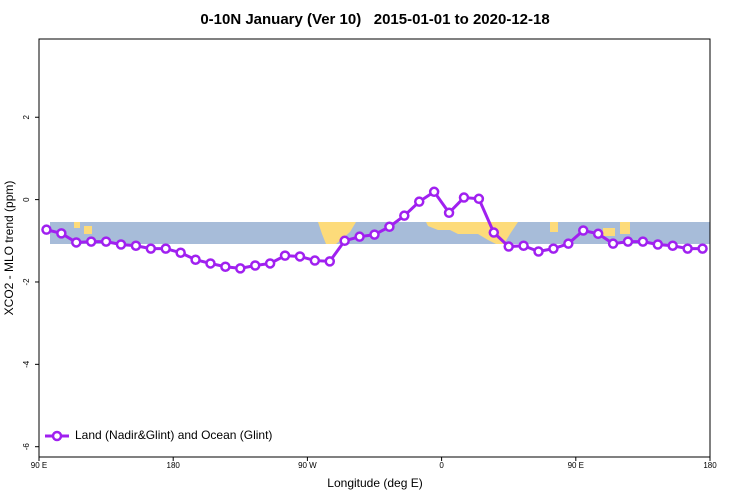 The width and height of the screenshot is (750, 500). I want to click on y-tick-label: -4, so click(26, 364).